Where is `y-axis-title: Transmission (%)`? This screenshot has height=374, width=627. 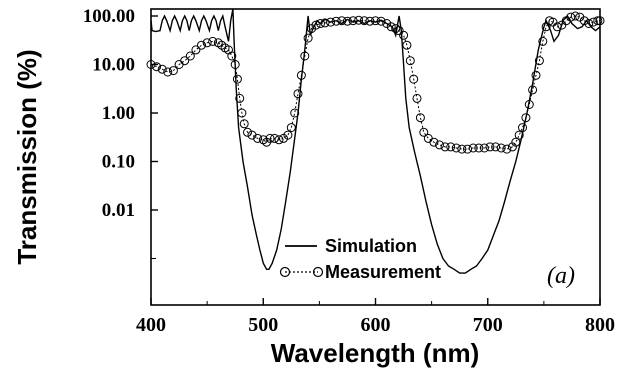
y-axis-title: Transmission (%) is located at coordinates (27, 156).